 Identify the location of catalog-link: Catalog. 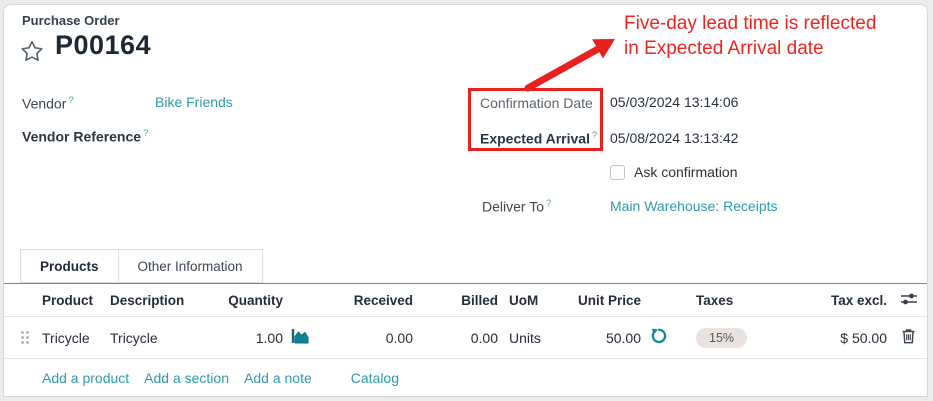
(375, 378).